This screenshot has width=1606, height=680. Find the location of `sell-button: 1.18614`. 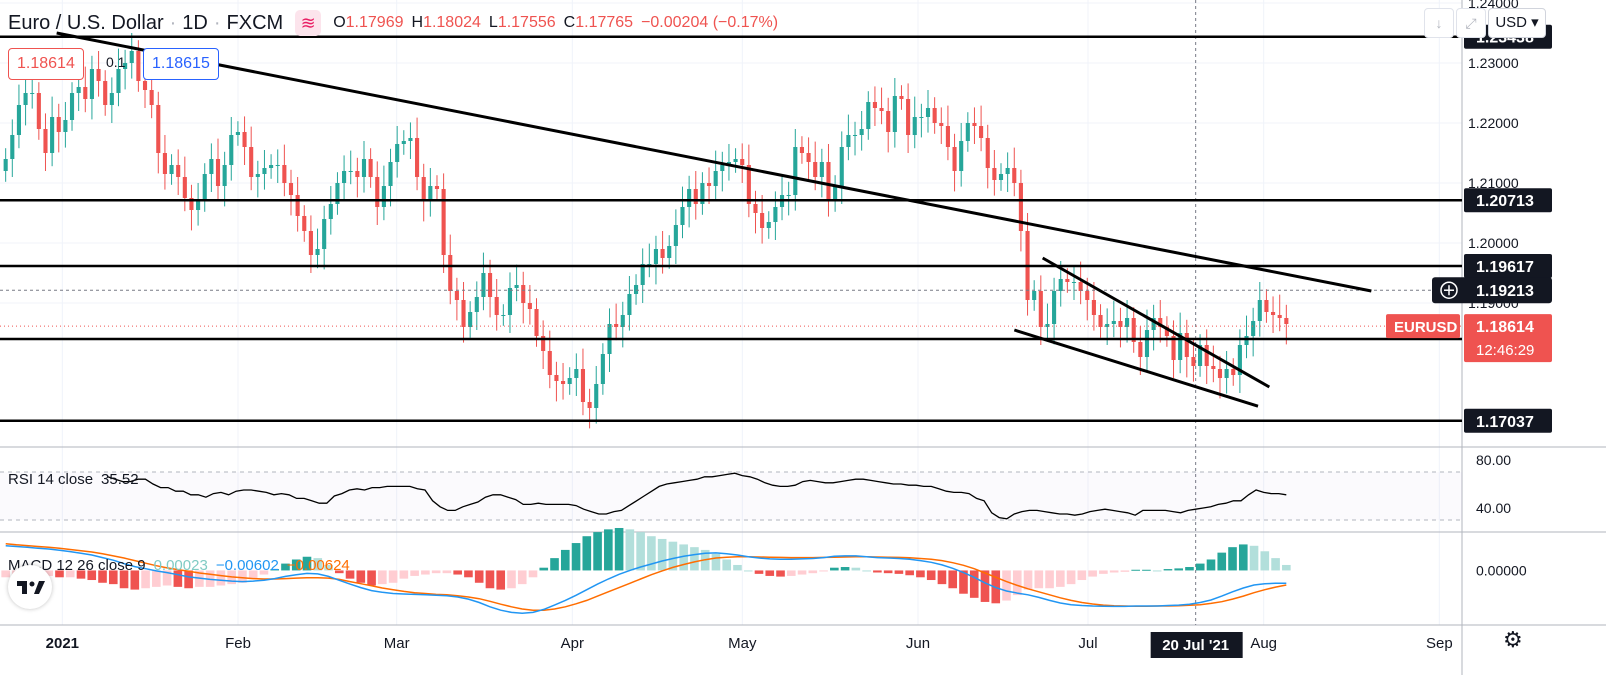

sell-button: 1.18614 is located at coordinates (46, 64).